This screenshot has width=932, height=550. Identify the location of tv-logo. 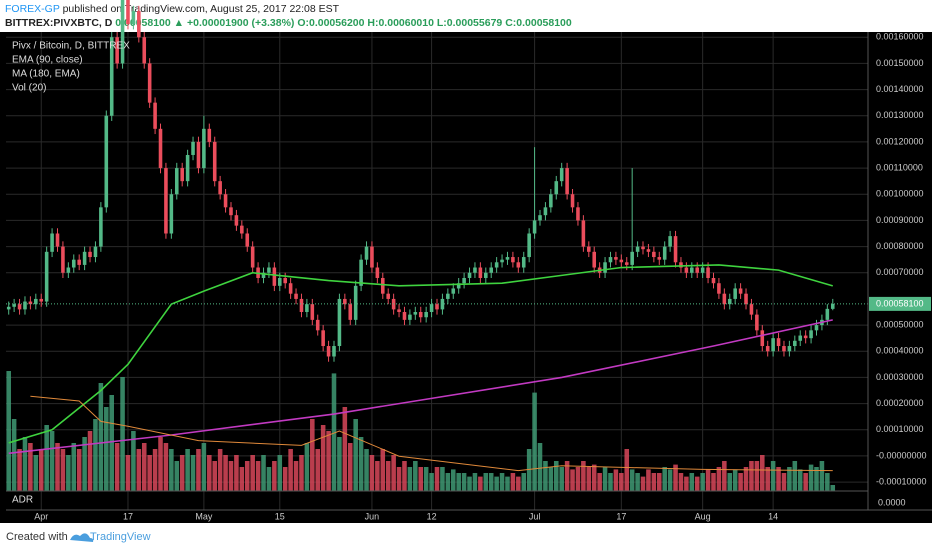
(82, 537).